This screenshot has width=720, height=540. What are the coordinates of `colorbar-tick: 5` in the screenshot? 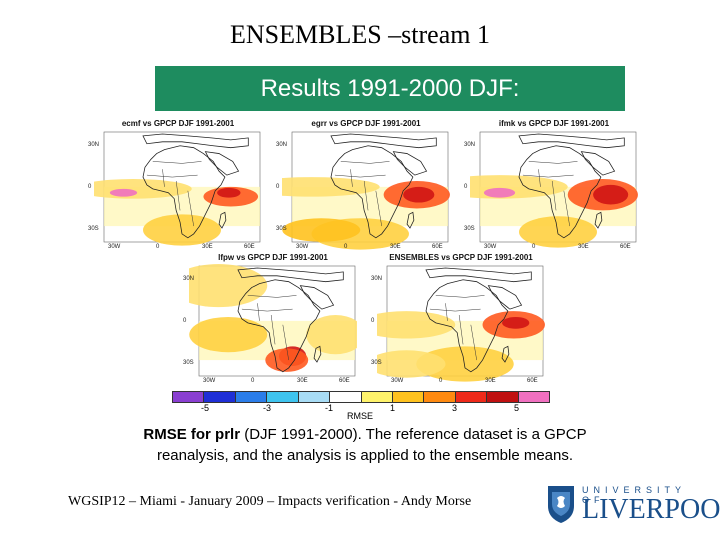 It's located at (517, 408).